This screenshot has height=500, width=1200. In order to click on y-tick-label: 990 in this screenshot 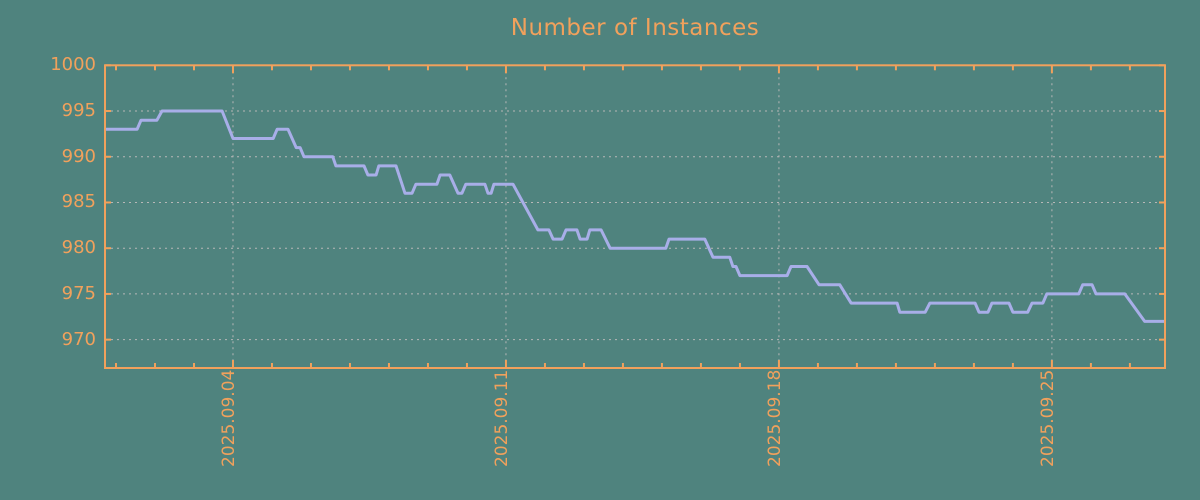, I will do `click(78, 156)`.